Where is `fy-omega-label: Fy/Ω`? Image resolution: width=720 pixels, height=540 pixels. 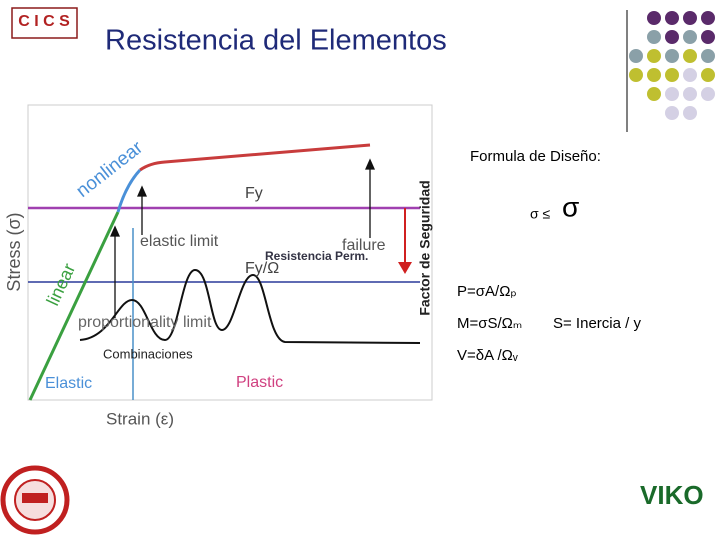
fy-omega-label: Fy/Ω is located at coordinates (262, 268).